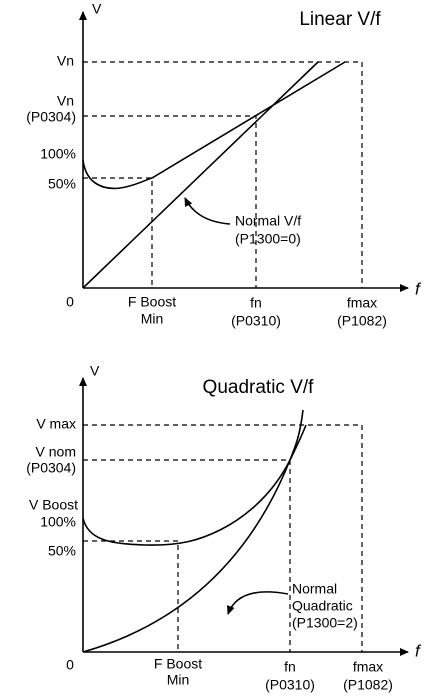  Describe the element at coordinates (259, 387) in the screenshot. I see `title: Quadratic V/f` at that location.